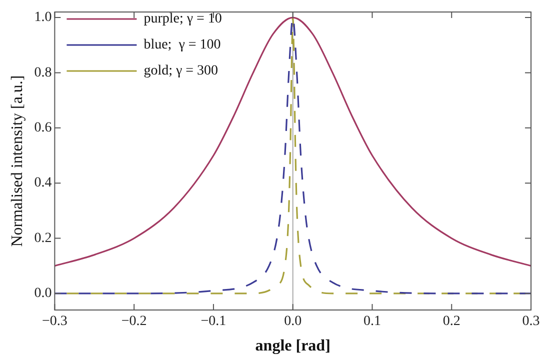 This screenshot has height=362, width=543. Describe the element at coordinates (292, 346) in the screenshot. I see `x-axis-title: angle [rad]` at that location.